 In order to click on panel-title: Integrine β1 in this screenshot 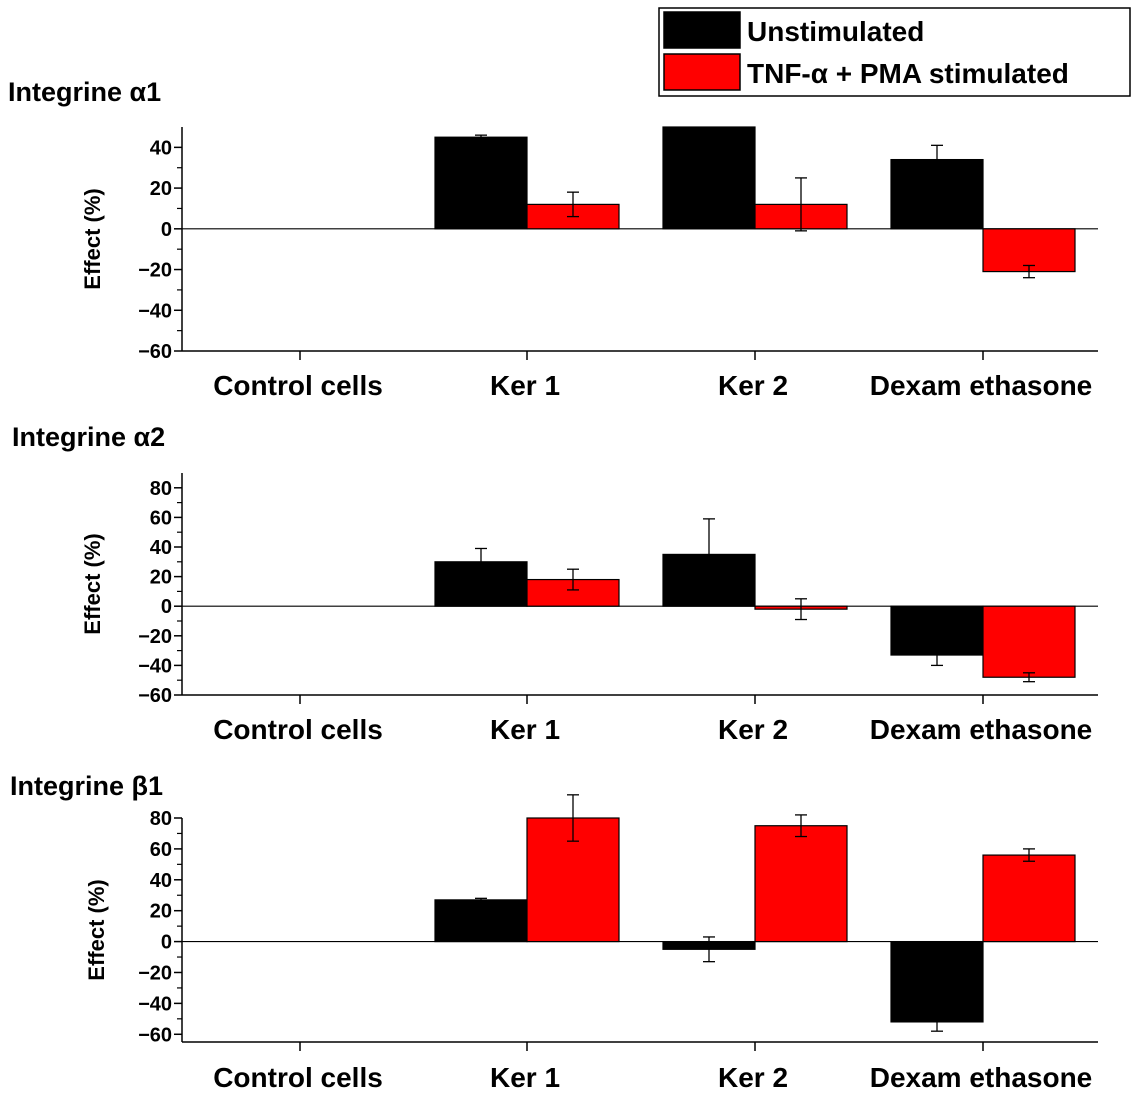, I will do `click(86, 786)`.